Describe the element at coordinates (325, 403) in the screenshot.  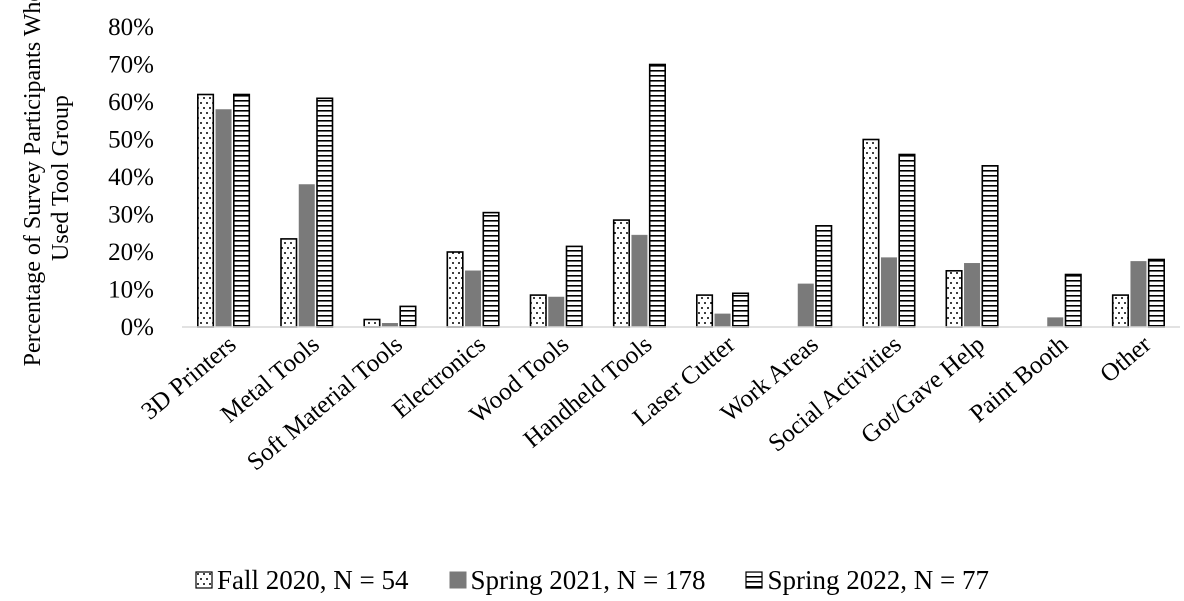
I see `x-category-label: Soft Material Tools` at that location.